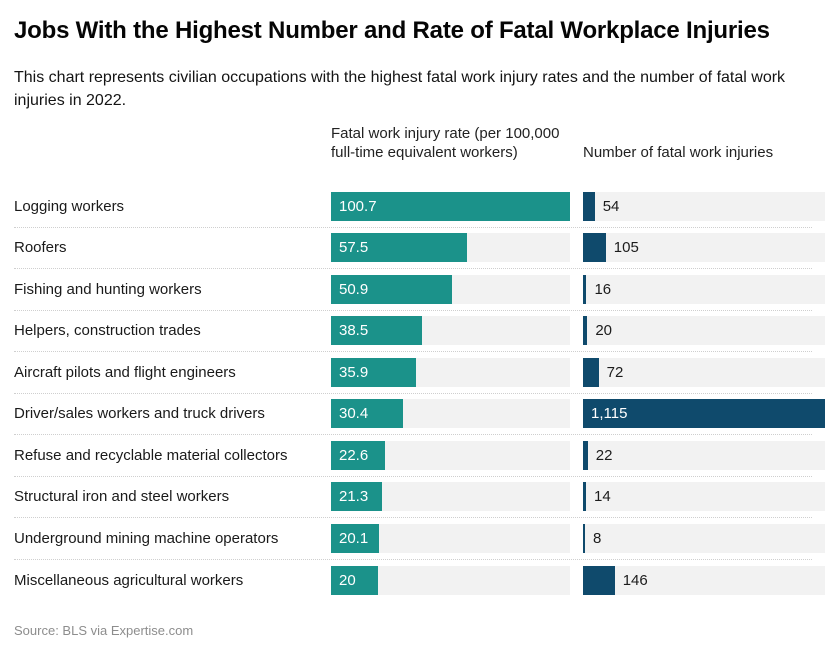 The height and width of the screenshot is (672, 828). Describe the element at coordinates (704, 331) in the screenshot. I see `count-bar-track: 20` at that location.